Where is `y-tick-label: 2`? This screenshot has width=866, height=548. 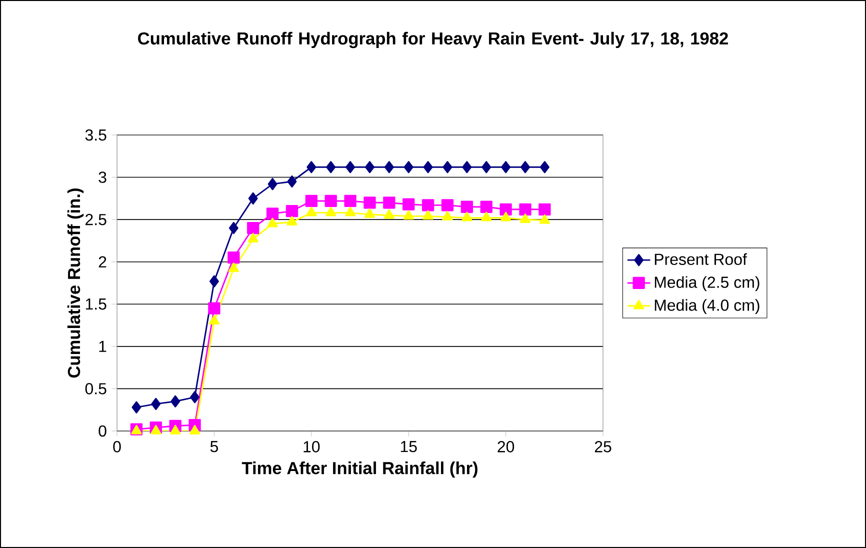
y-tick-label: 2 is located at coordinates (102, 262).